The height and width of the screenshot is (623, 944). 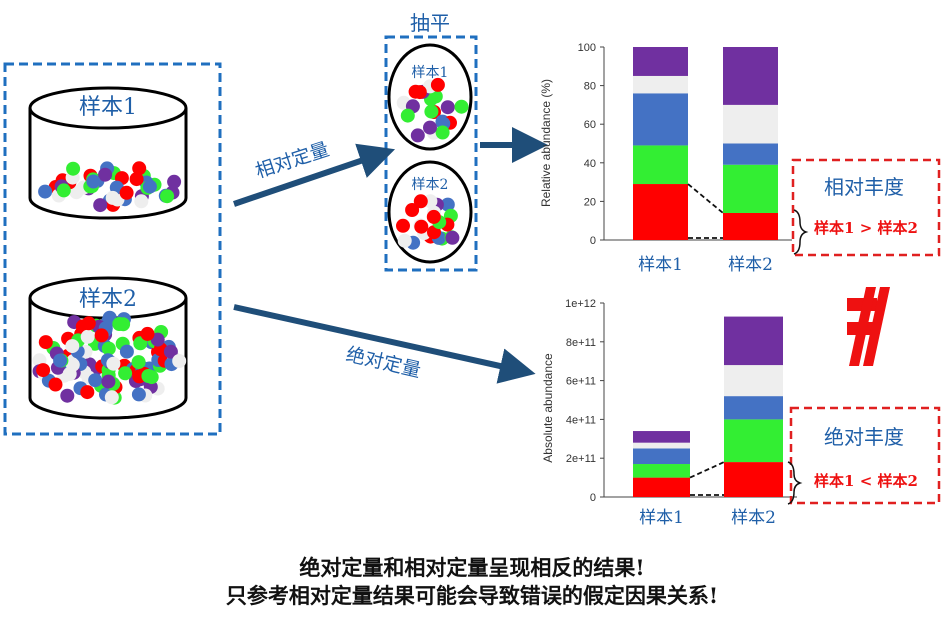 I want to click on sample2-label: 样本2, so click(x=108, y=299).